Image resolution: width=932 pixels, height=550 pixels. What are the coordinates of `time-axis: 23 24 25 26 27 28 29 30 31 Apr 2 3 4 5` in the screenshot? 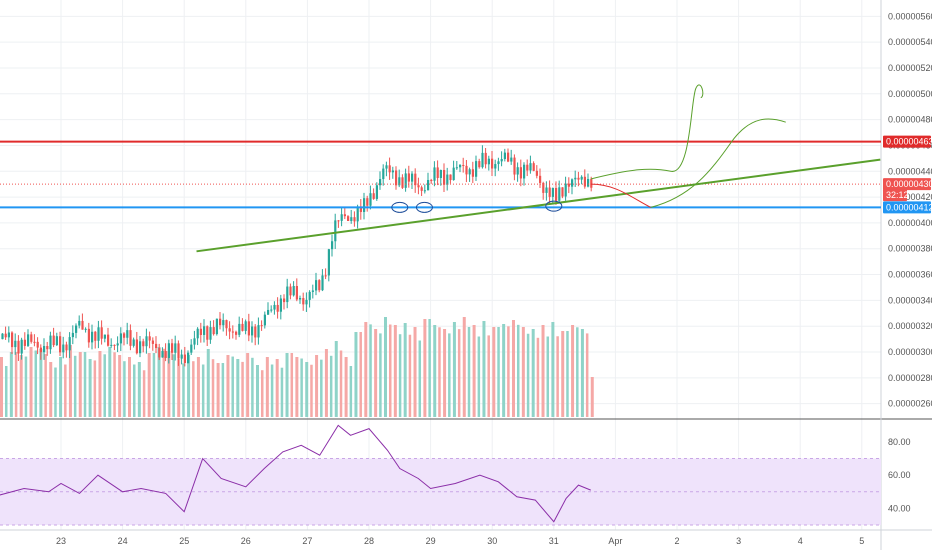 It's located at (460, 541).